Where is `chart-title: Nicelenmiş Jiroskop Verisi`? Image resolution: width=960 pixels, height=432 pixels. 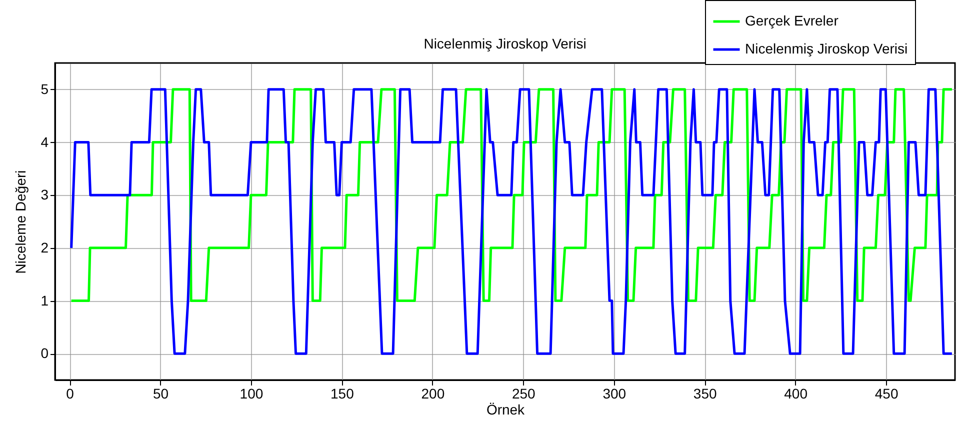 chart-title: Nicelenmiş Jiroskop Verisi is located at coordinates (505, 44).